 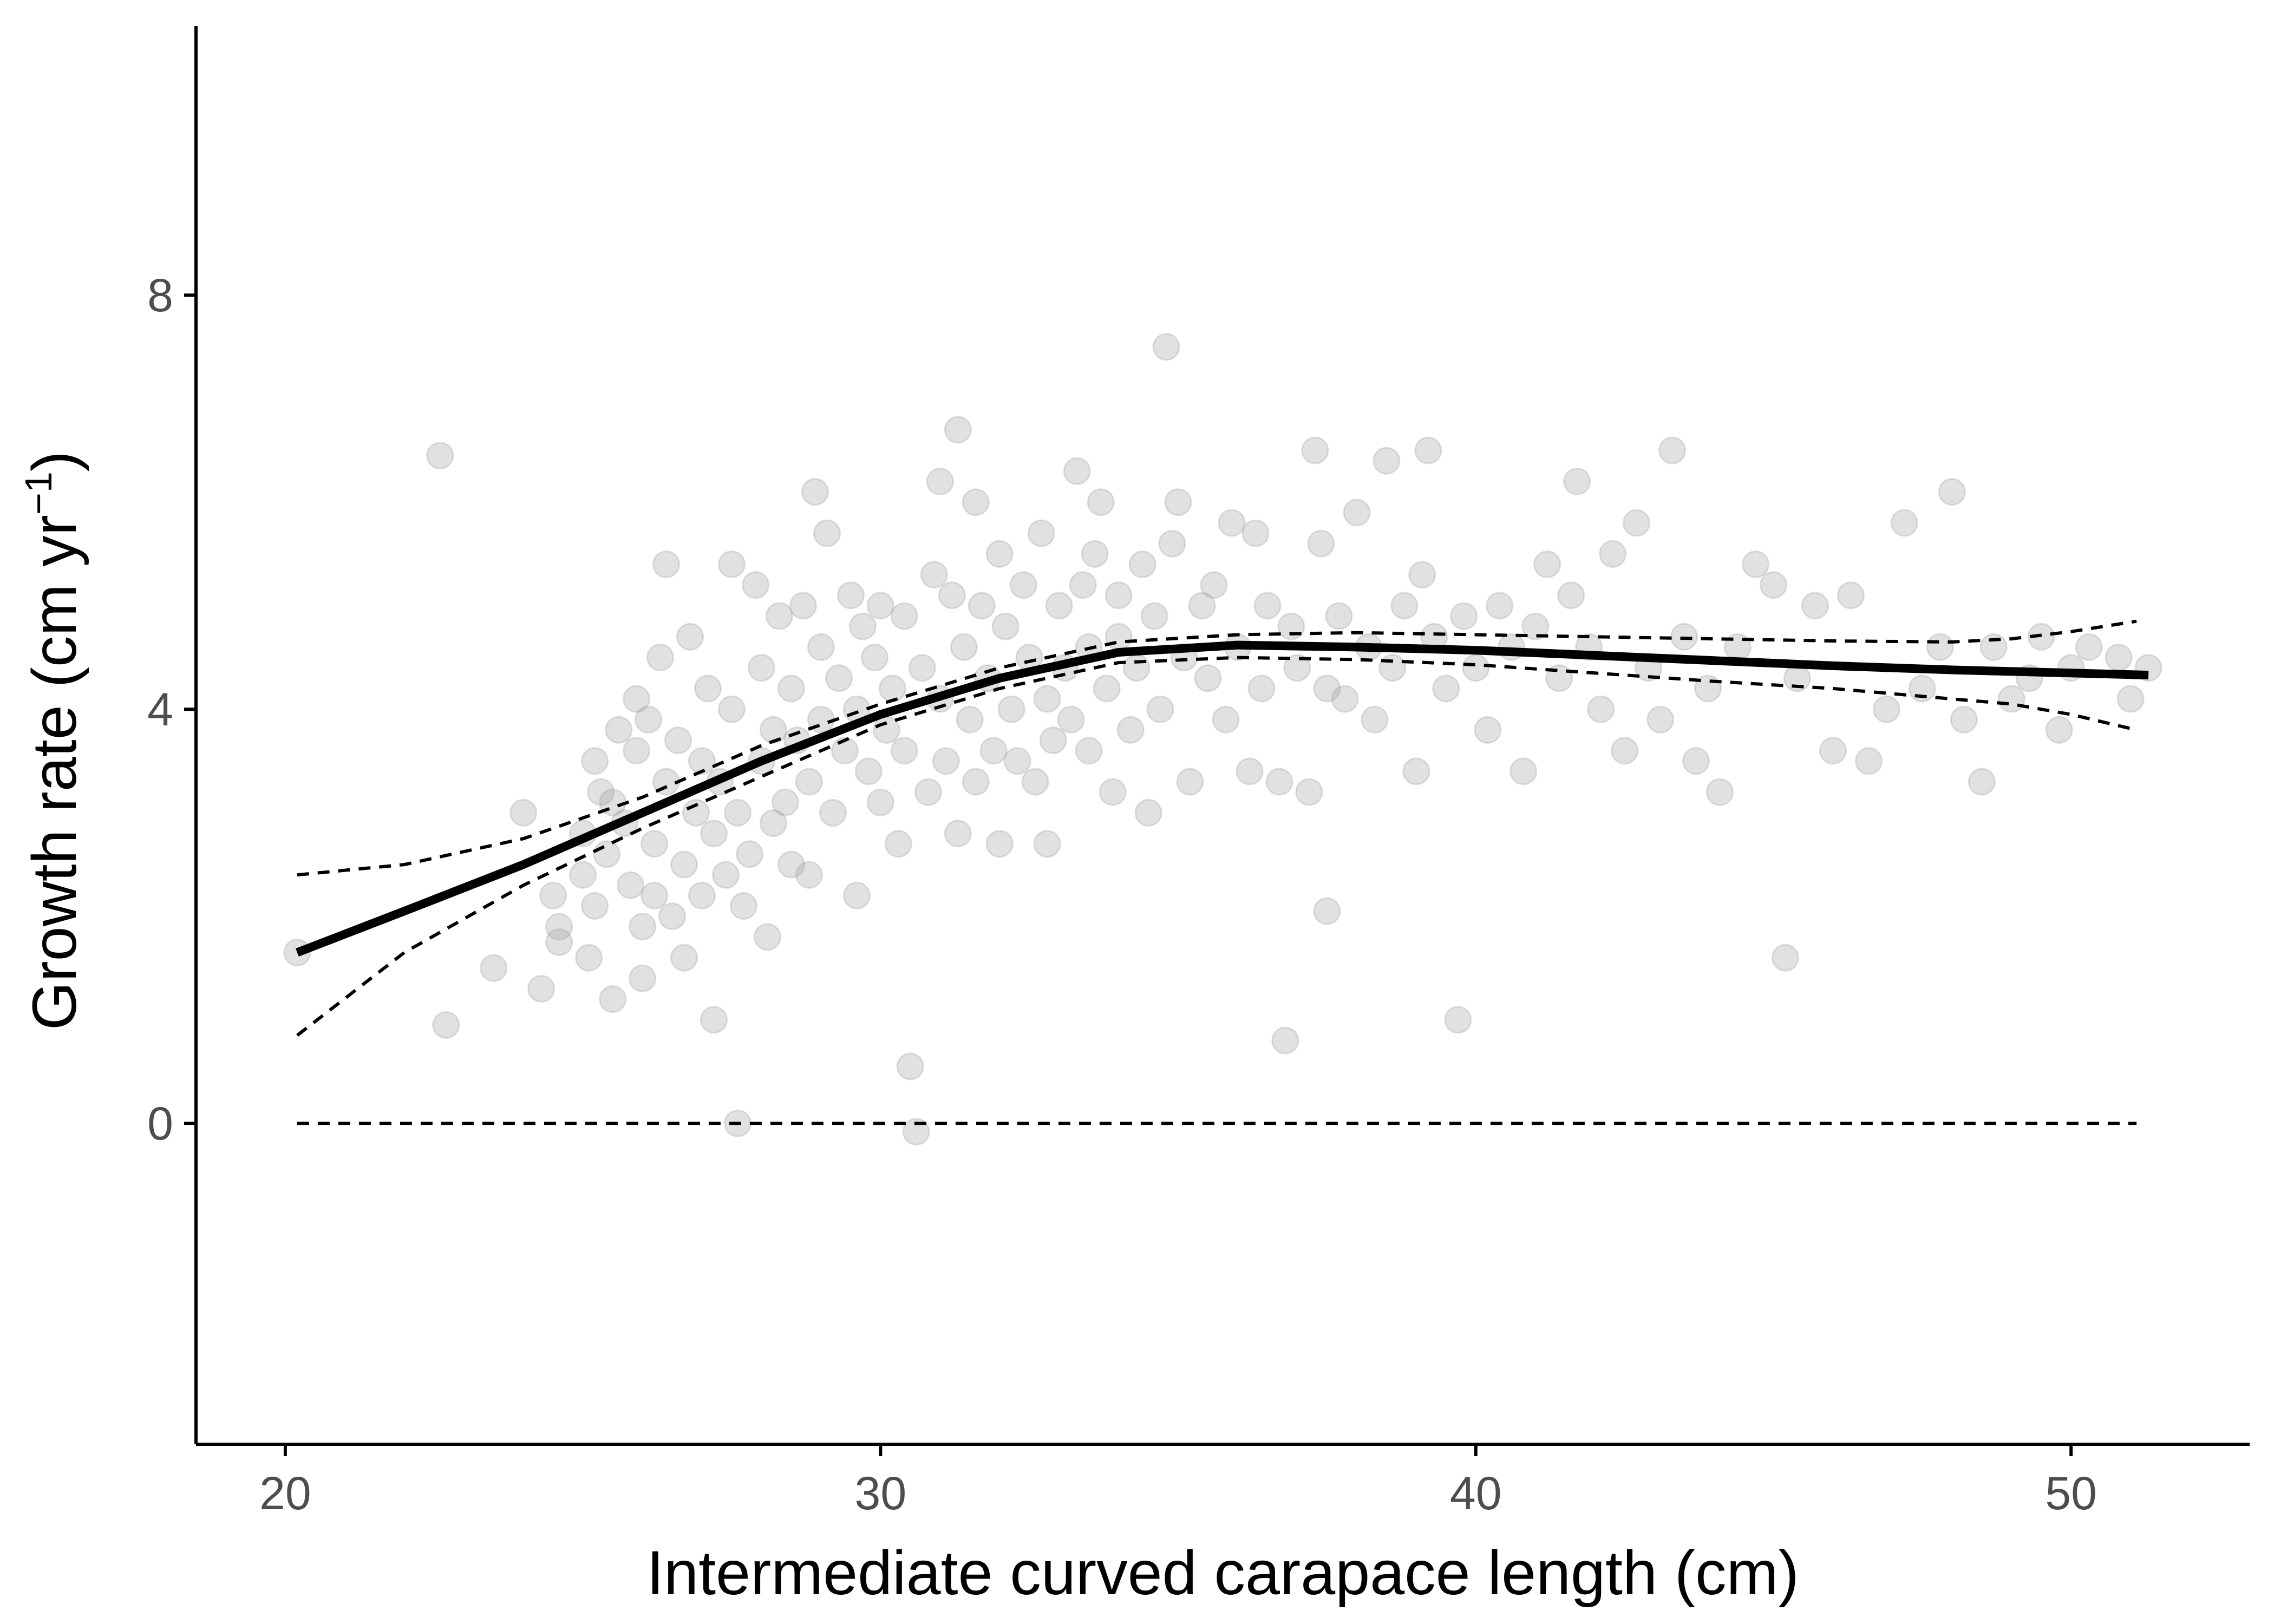 I want to click on x-tick-label: 30, so click(x=880, y=1494).